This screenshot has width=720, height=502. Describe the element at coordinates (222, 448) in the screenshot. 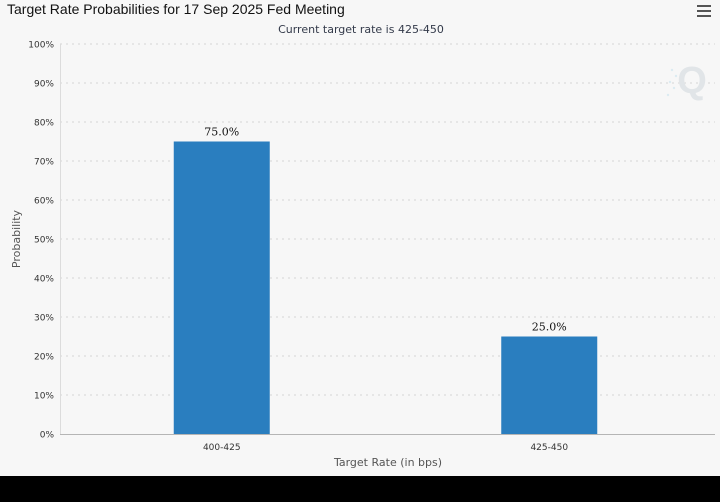

I see `x-tick-label: 400-425` at that location.